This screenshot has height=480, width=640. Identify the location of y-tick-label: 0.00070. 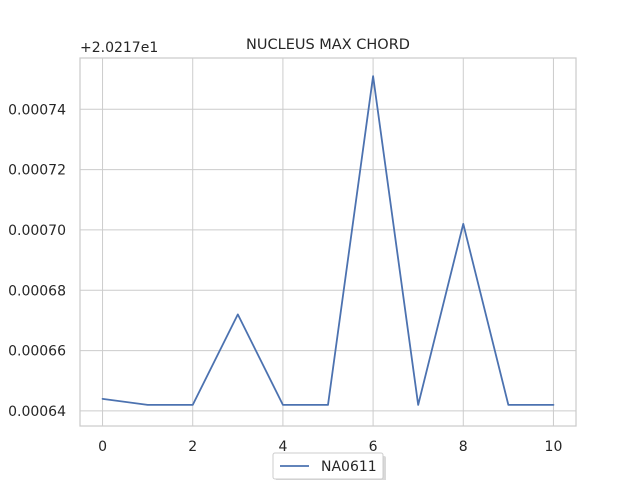
(37, 231).